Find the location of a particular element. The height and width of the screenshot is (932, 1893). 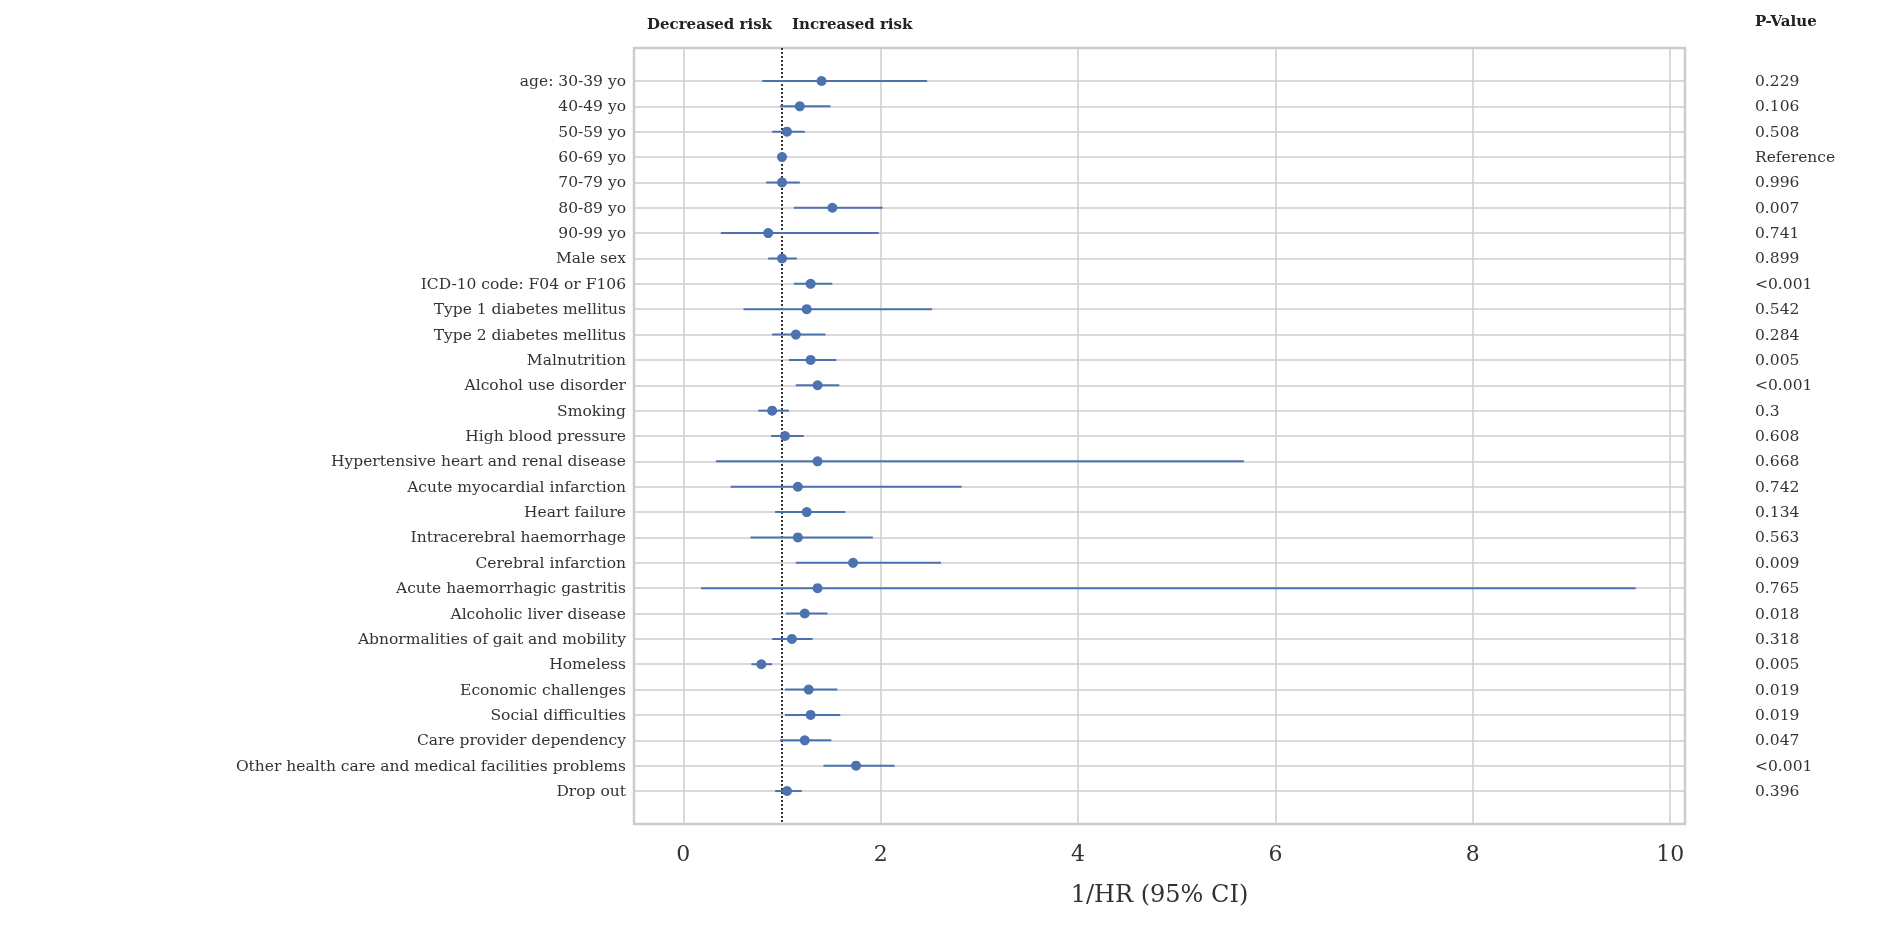

y2-tick-label: 0.668 is located at coordinates (1777, 461).